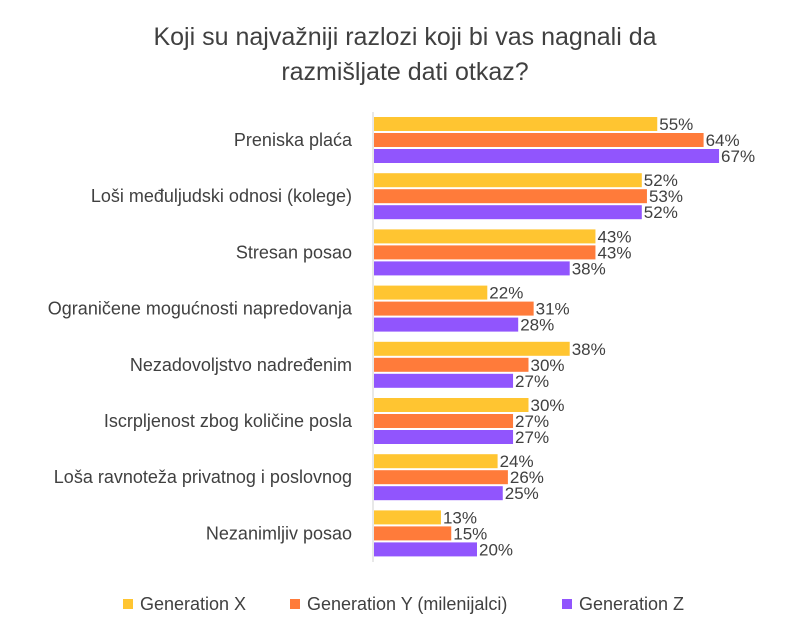  Describe the element at coordinates (460, 517) in the screenshot. I see `data-label: 13%` at that location.